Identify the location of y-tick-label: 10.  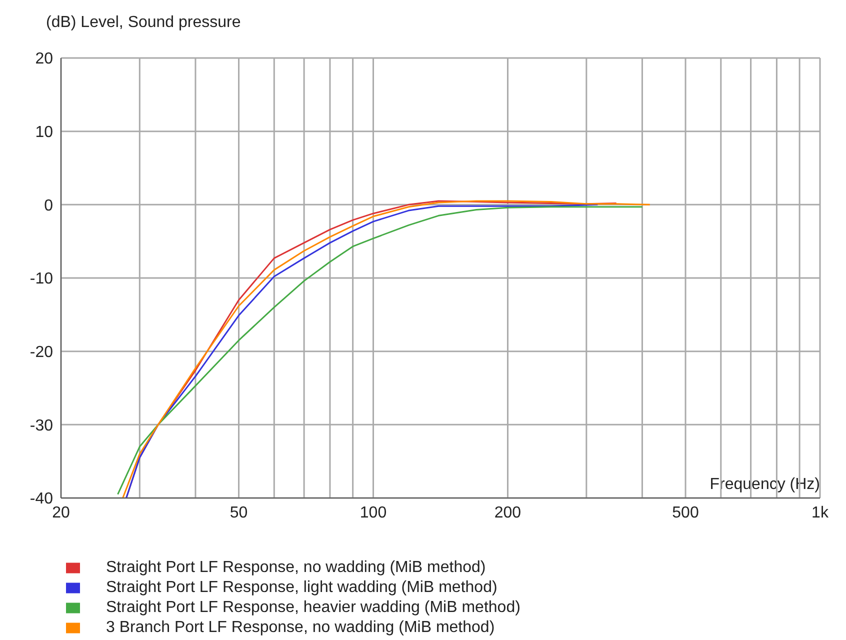
(44, 133).